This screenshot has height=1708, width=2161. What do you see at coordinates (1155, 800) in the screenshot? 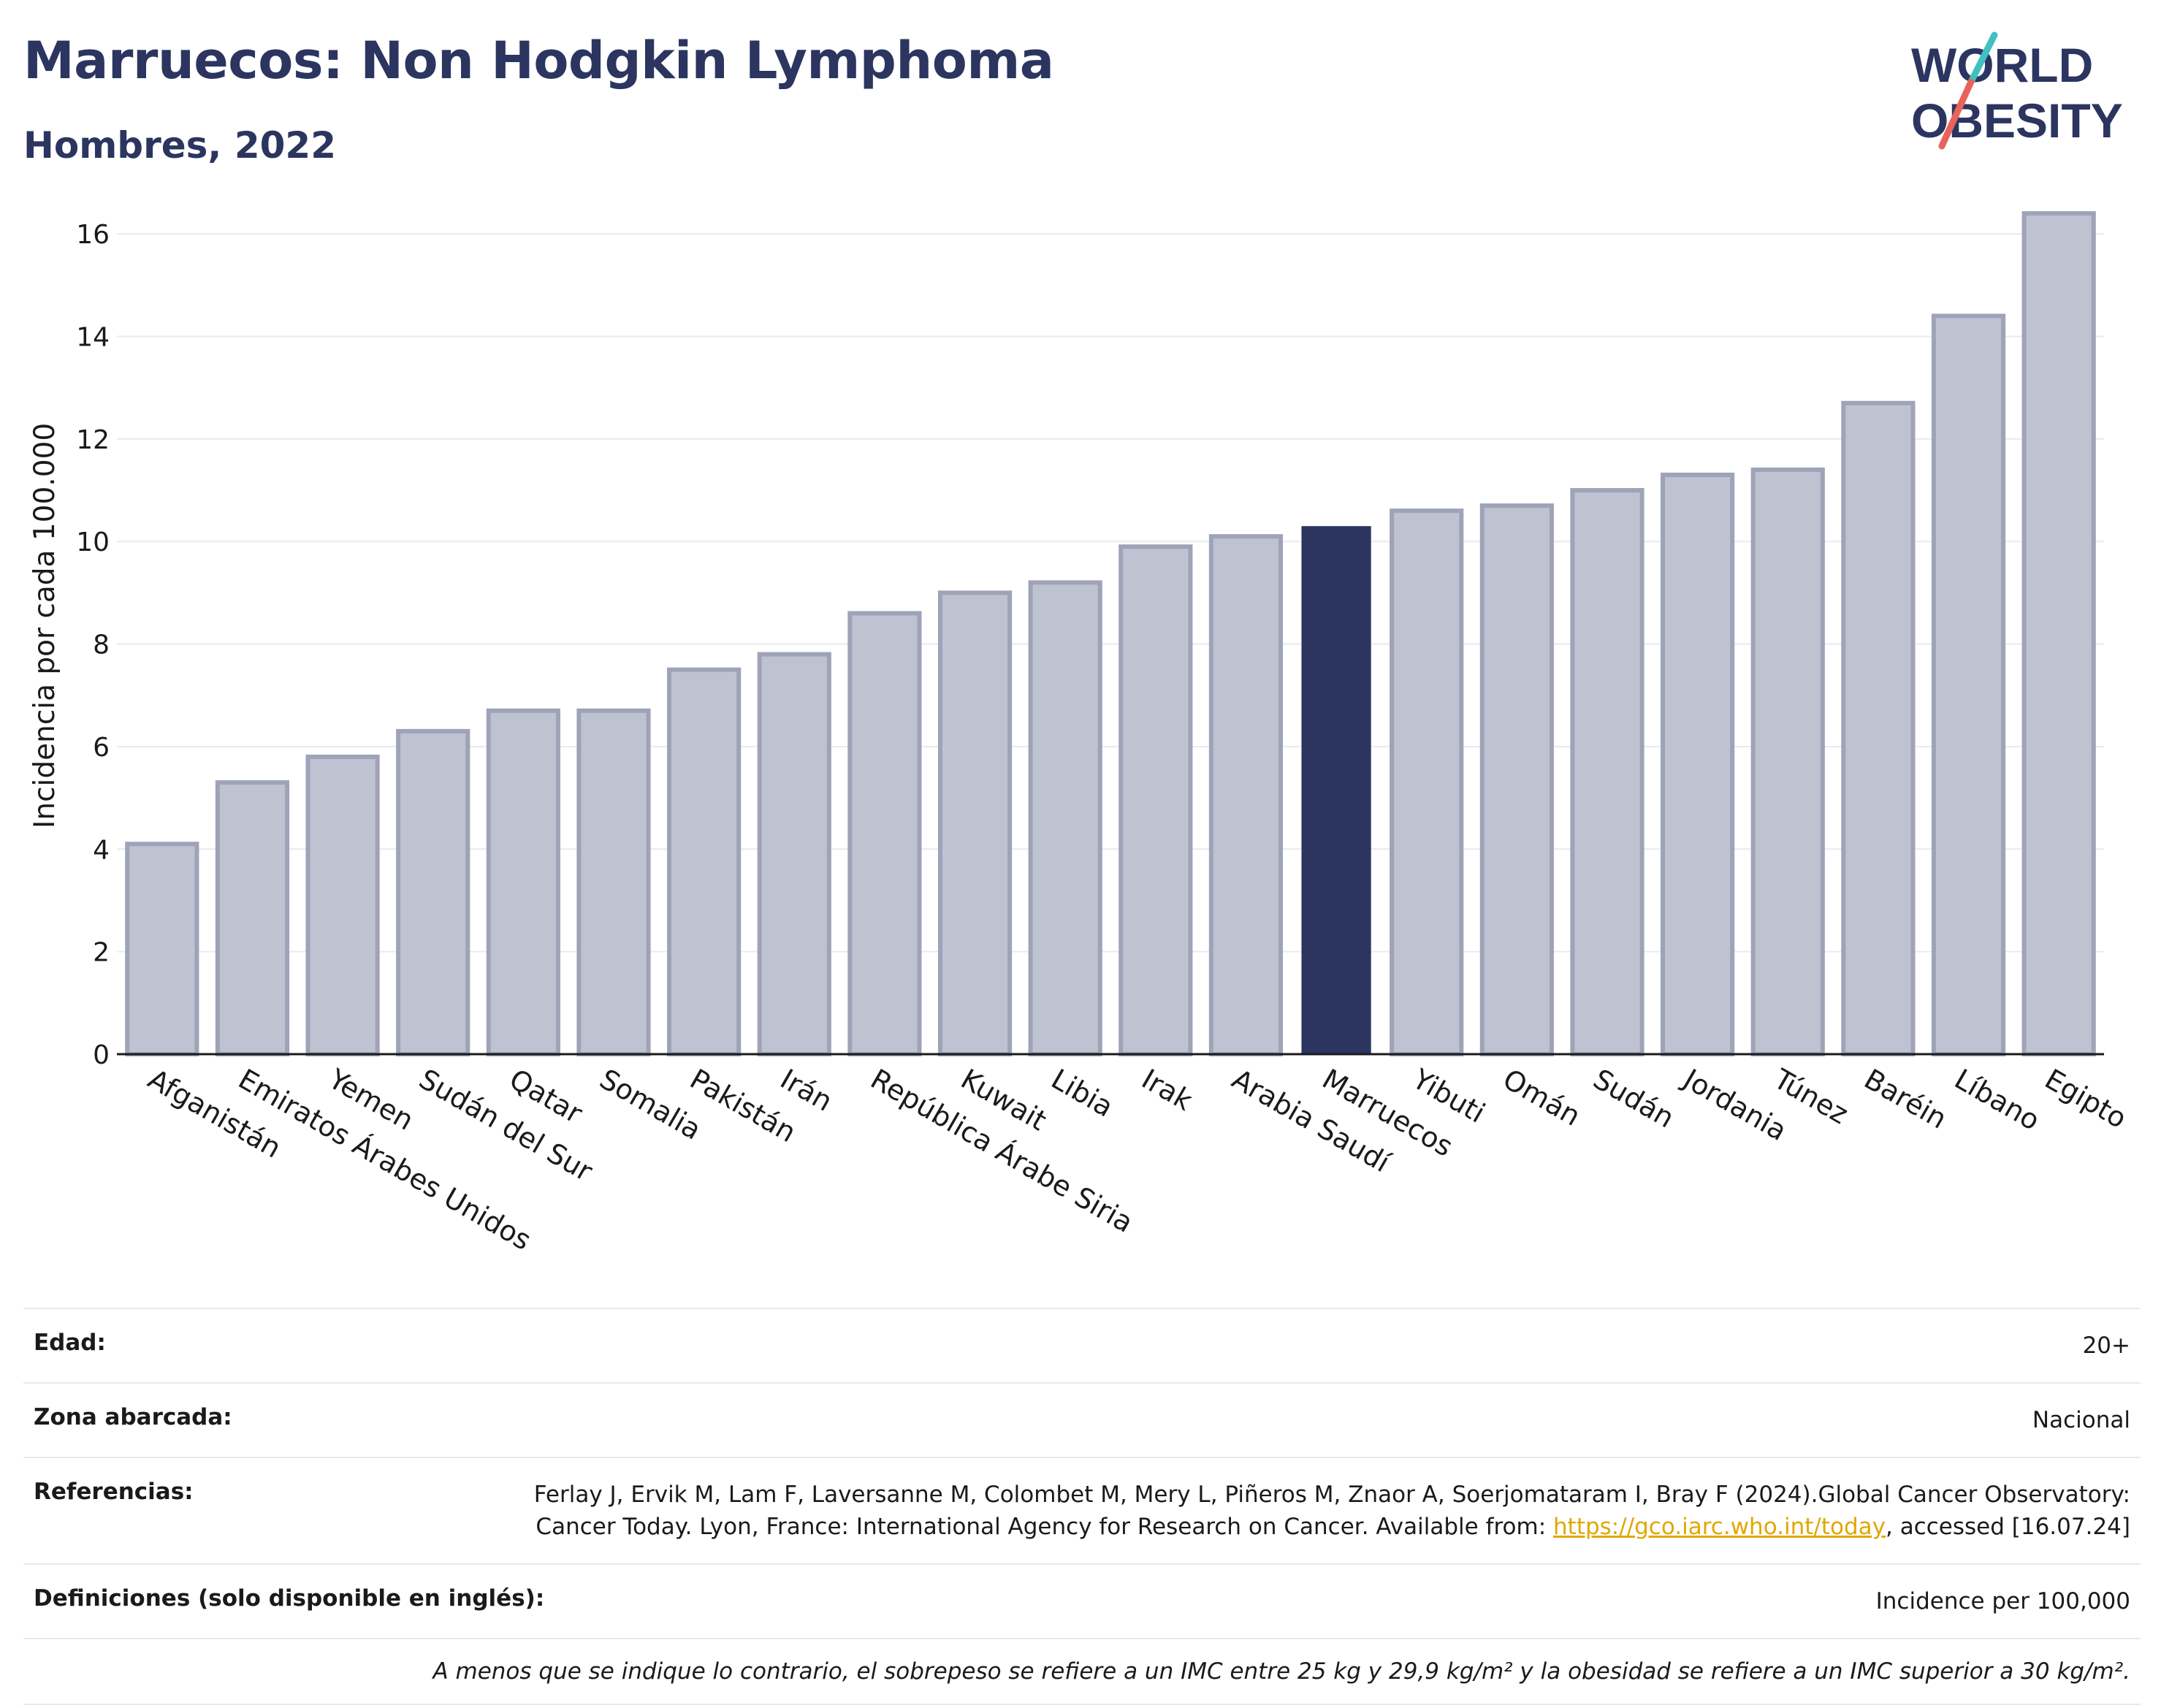
I see `bar-irak` at bounding box center [1155, 800].